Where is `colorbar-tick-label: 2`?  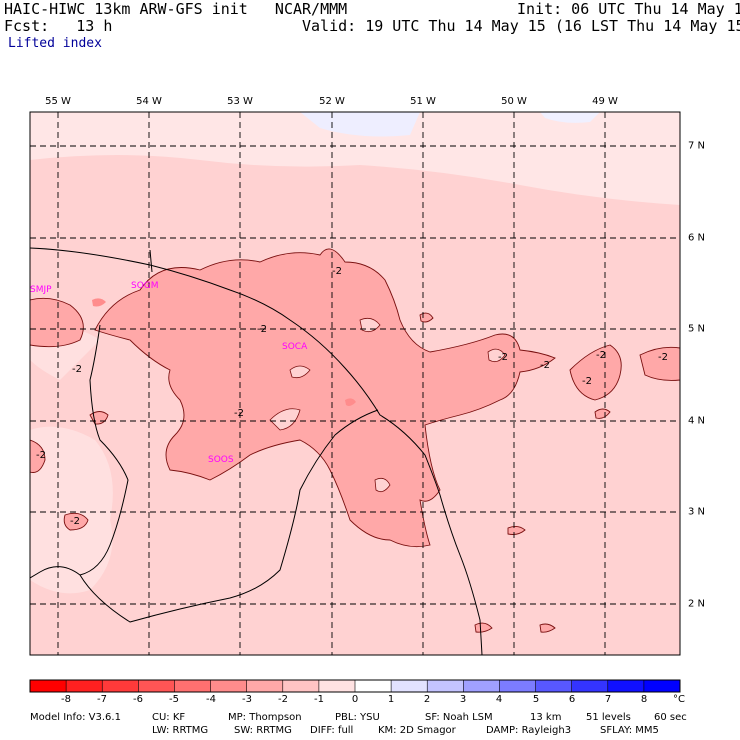
colorbar-tick-label: 2 is located at coordinates (427, 699).